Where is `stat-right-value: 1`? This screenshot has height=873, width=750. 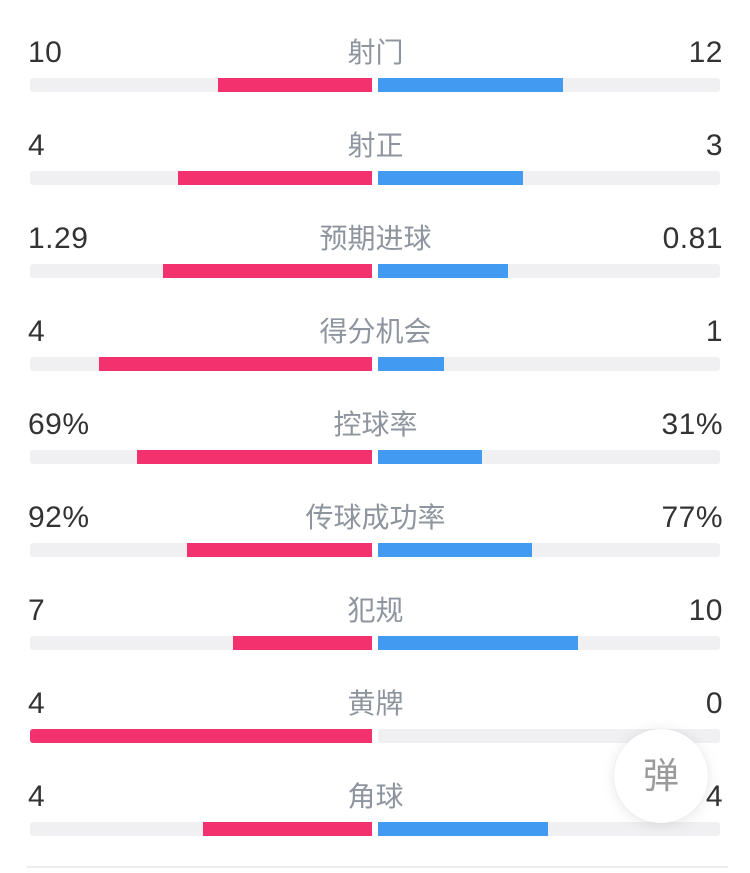
stat-right-value: 1 is located at coordinates (714, 331).